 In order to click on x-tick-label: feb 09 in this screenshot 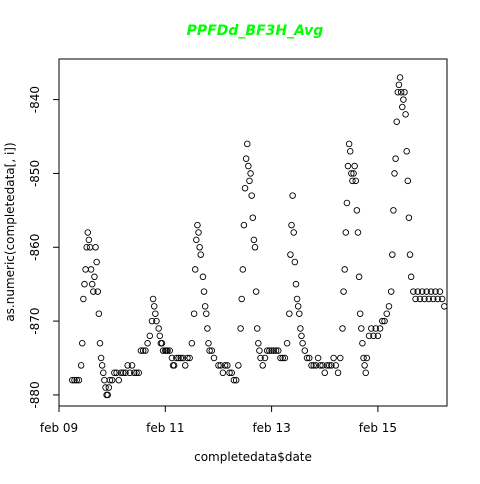, I will do `click(59, 428)`.